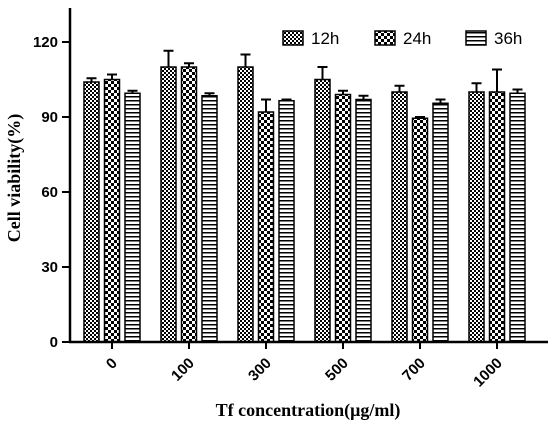 The height and width of the screenshot is (426, 550). I want to click on x-axis-ticks: 0 100 300 500 700 1000, so click(304, 366).